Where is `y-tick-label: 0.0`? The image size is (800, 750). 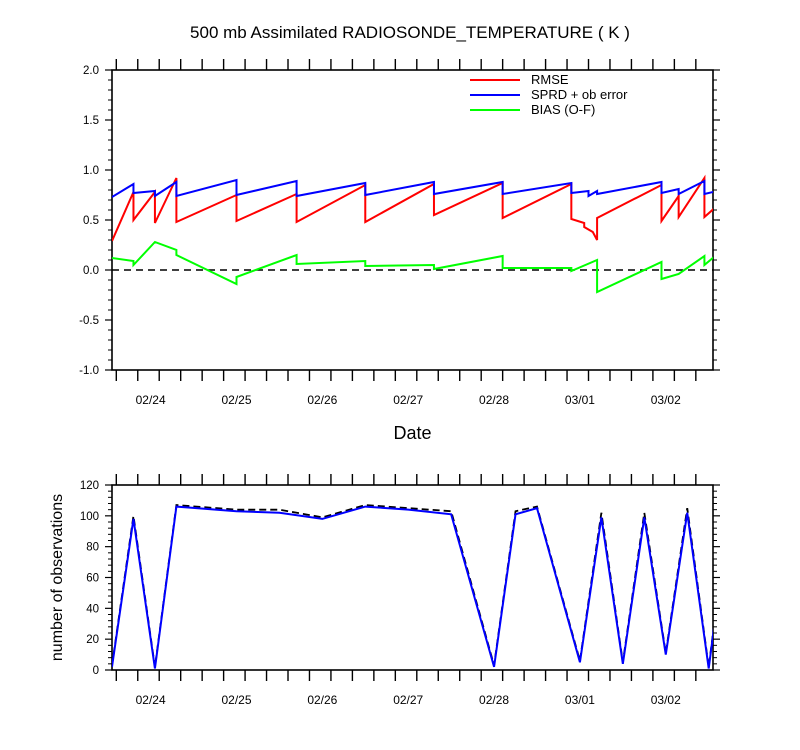
y-tick-label: 0.0 is located at coordinates (91, 271).